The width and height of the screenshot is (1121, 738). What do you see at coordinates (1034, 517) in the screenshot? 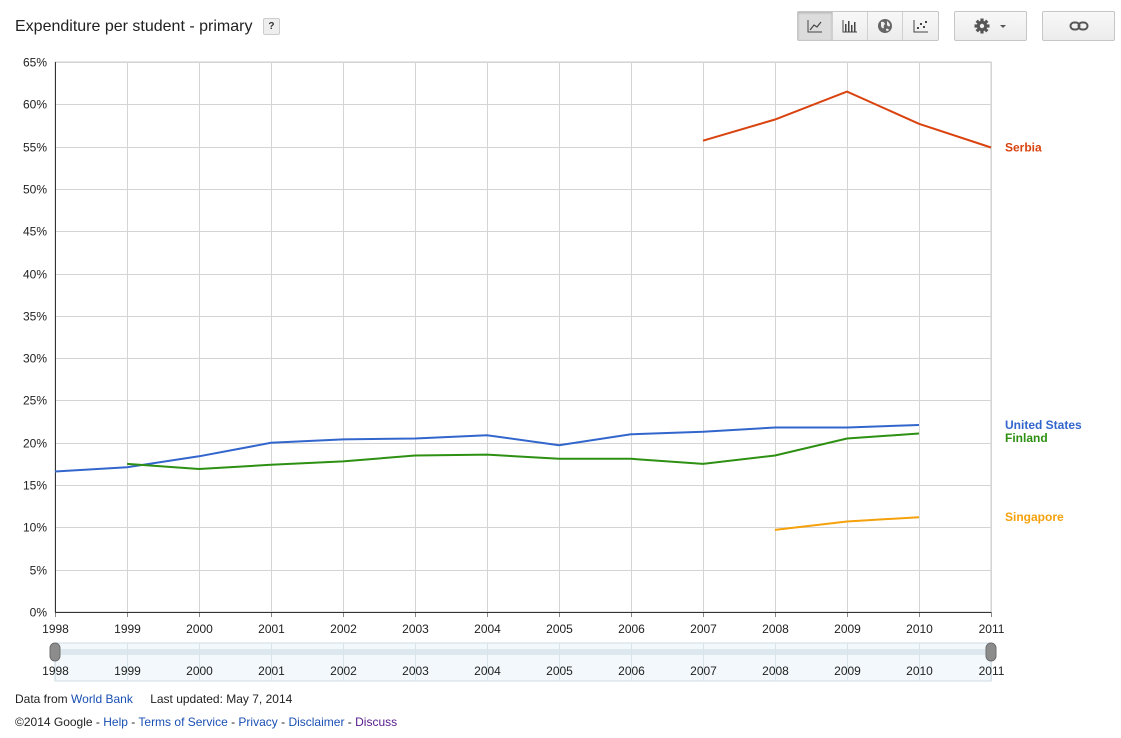
I see `legend-label-singapore: Singapore` at bounding box center [1034, 517].